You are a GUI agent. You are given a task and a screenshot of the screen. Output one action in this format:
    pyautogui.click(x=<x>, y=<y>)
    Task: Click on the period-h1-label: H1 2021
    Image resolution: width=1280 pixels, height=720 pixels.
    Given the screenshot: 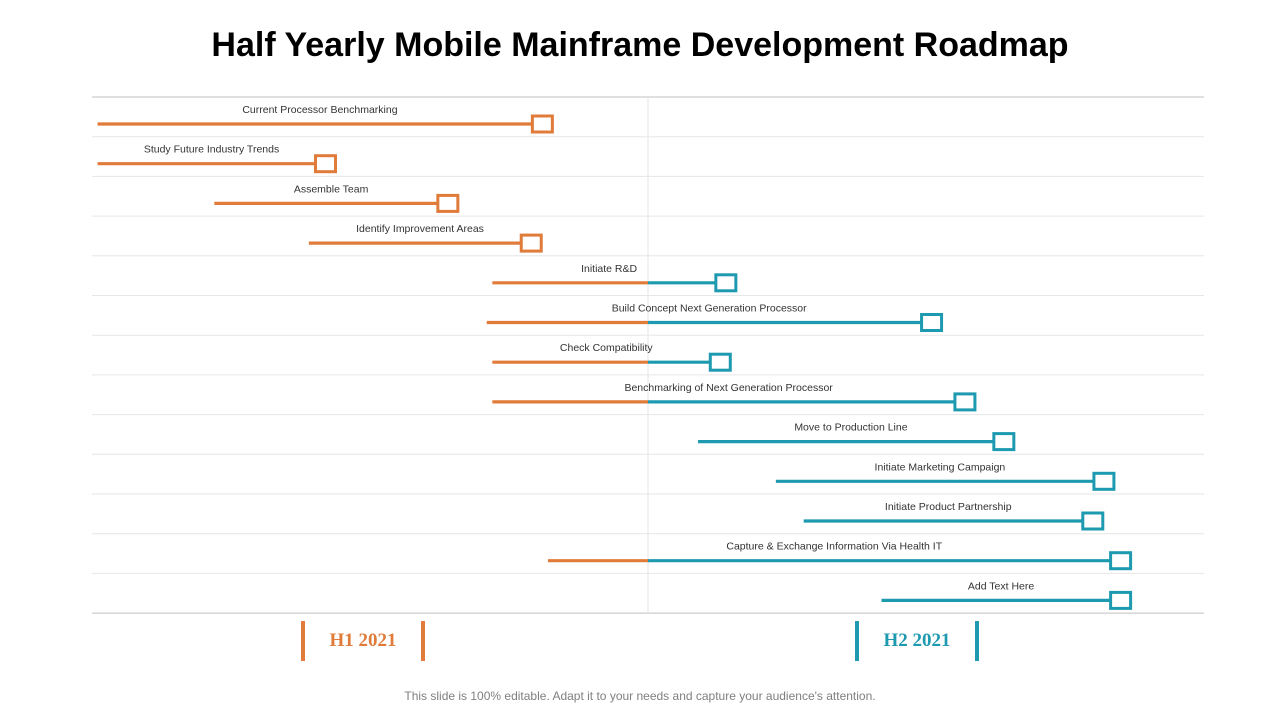 What is the action you would take?
    pyautogui.click(x=363, y=640)
    